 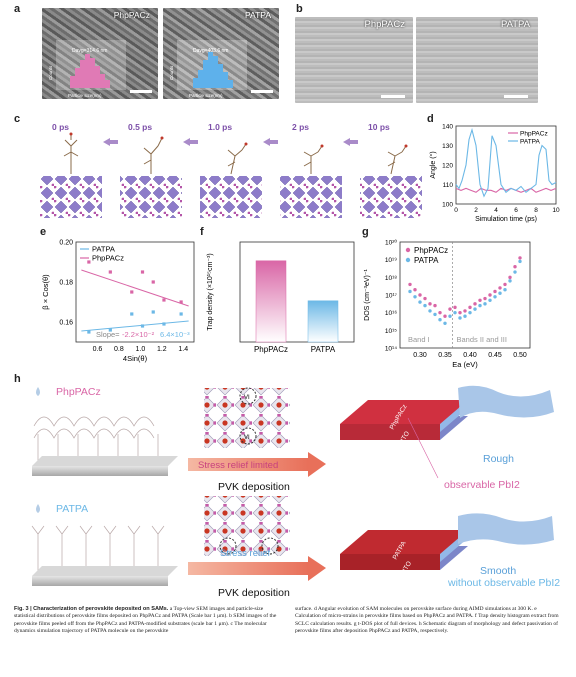 What do you see at coordinates (420, 355) in the screenshot?
I see `x-tick-label: 0.30` at bounding box center [420, 355].